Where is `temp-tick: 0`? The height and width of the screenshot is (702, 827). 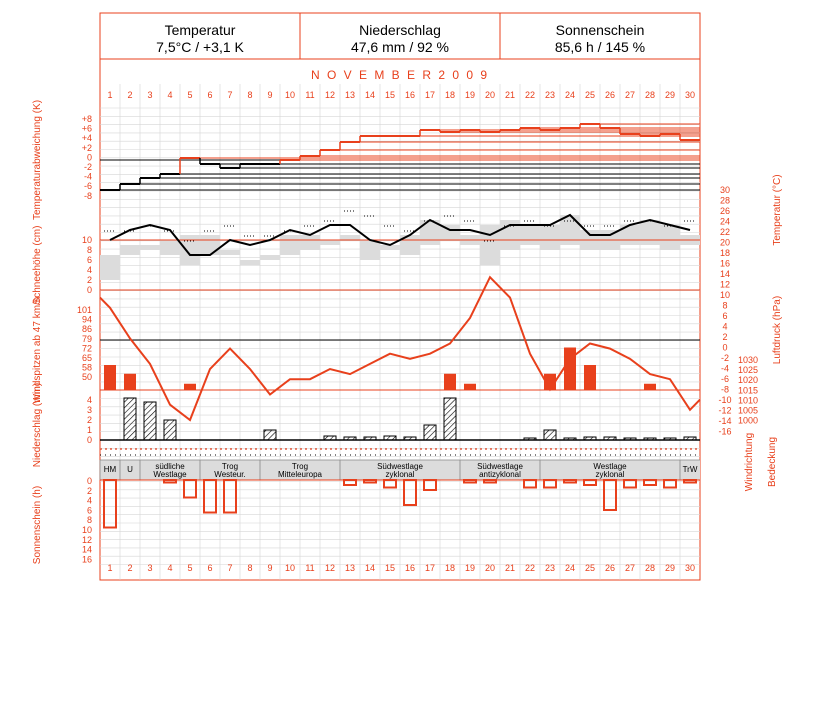 temp-tick: 0 is located at coordinates (724, 348).